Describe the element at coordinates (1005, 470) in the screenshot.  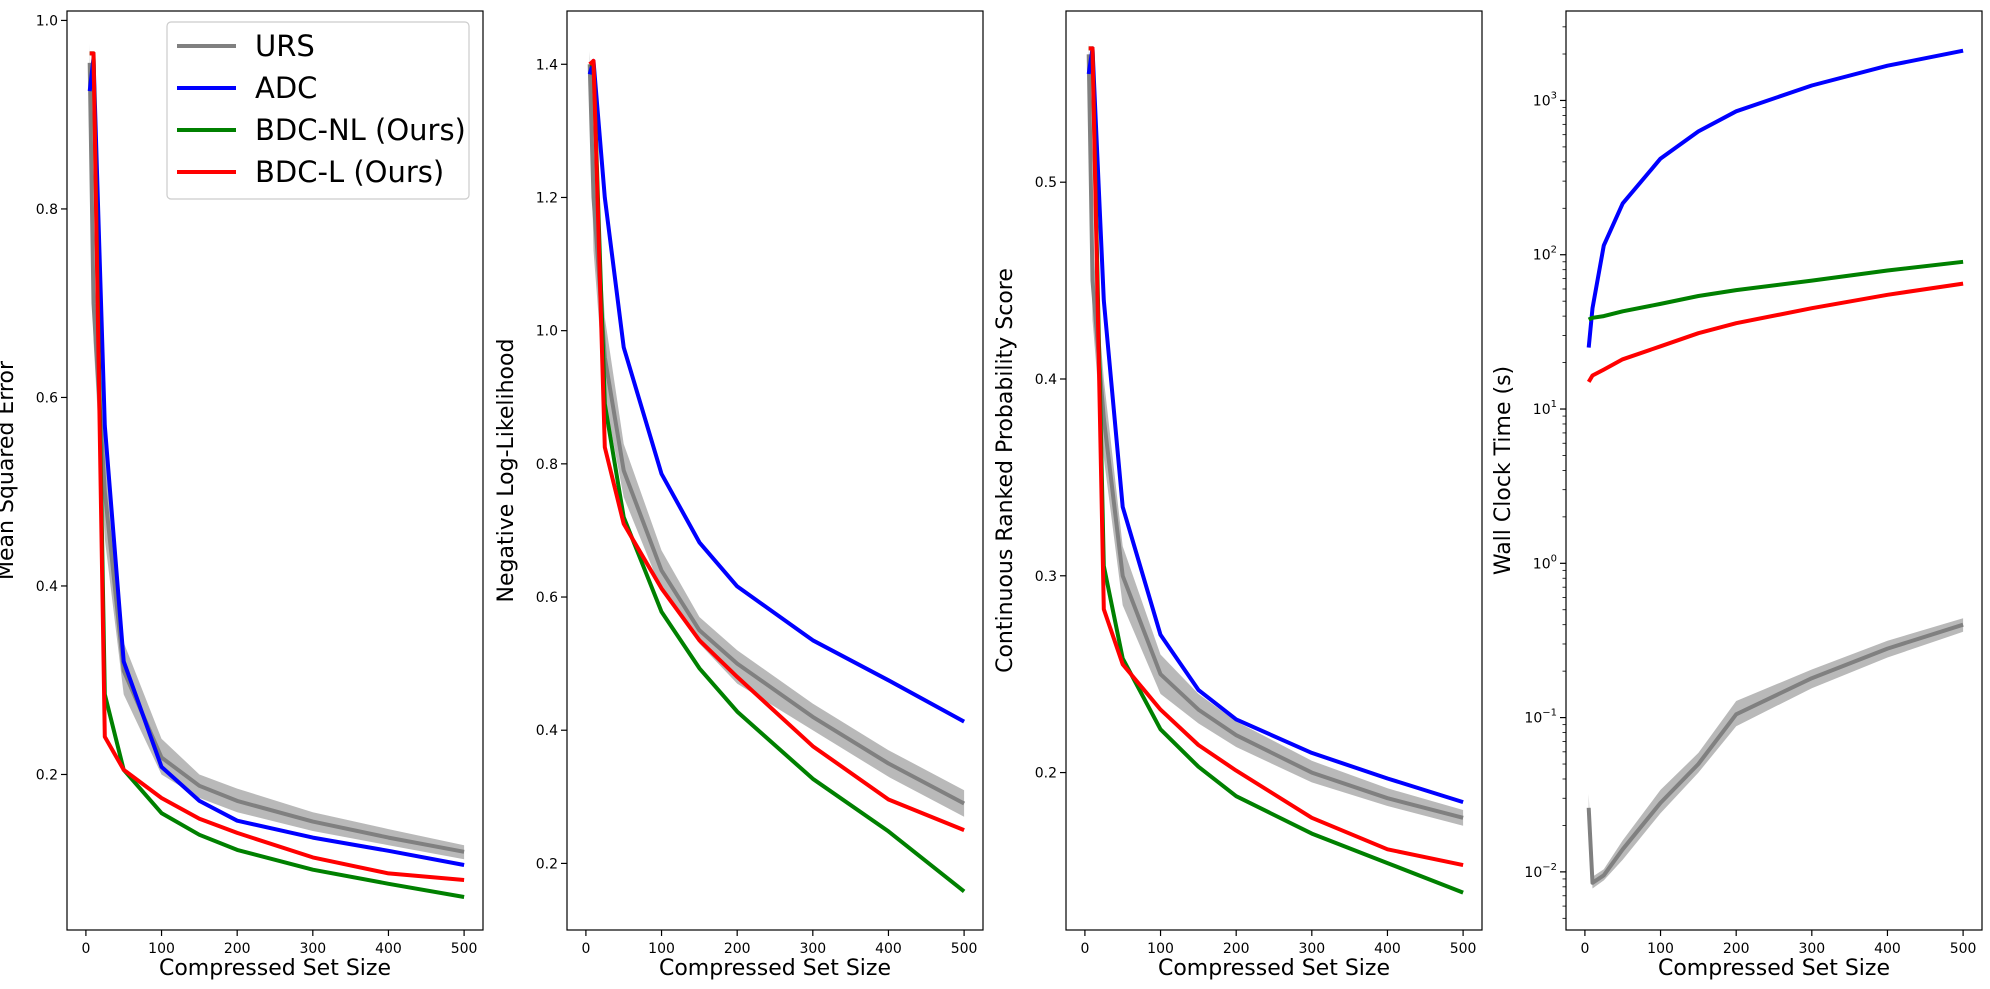
I see `y-axis-label: Continuous Ranked Probability Score` at that location.